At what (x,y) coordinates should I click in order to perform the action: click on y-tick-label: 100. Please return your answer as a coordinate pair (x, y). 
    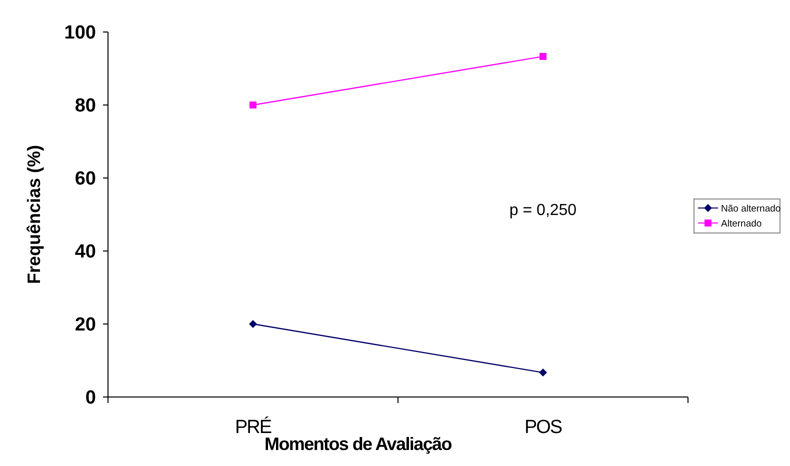
    Looking at the image, I should click on (80, 33).